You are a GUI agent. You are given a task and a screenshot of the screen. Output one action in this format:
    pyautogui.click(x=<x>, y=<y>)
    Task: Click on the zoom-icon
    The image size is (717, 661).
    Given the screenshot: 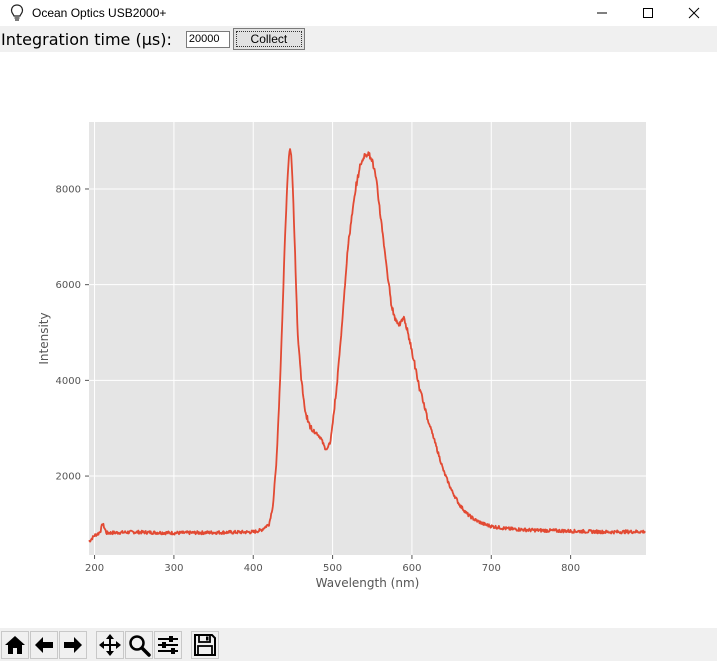 What is the action you would take?
    pyautogui.click(x=140, y=645)
    